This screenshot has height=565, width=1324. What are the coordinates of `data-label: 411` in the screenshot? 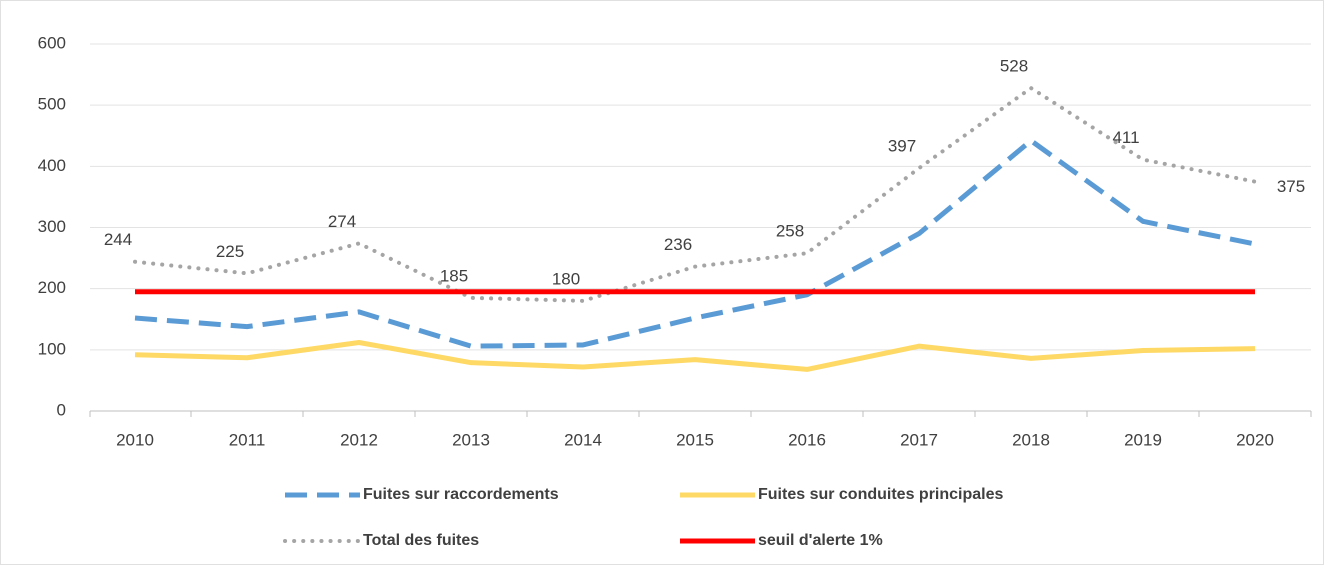 It's located at (1125, 137).